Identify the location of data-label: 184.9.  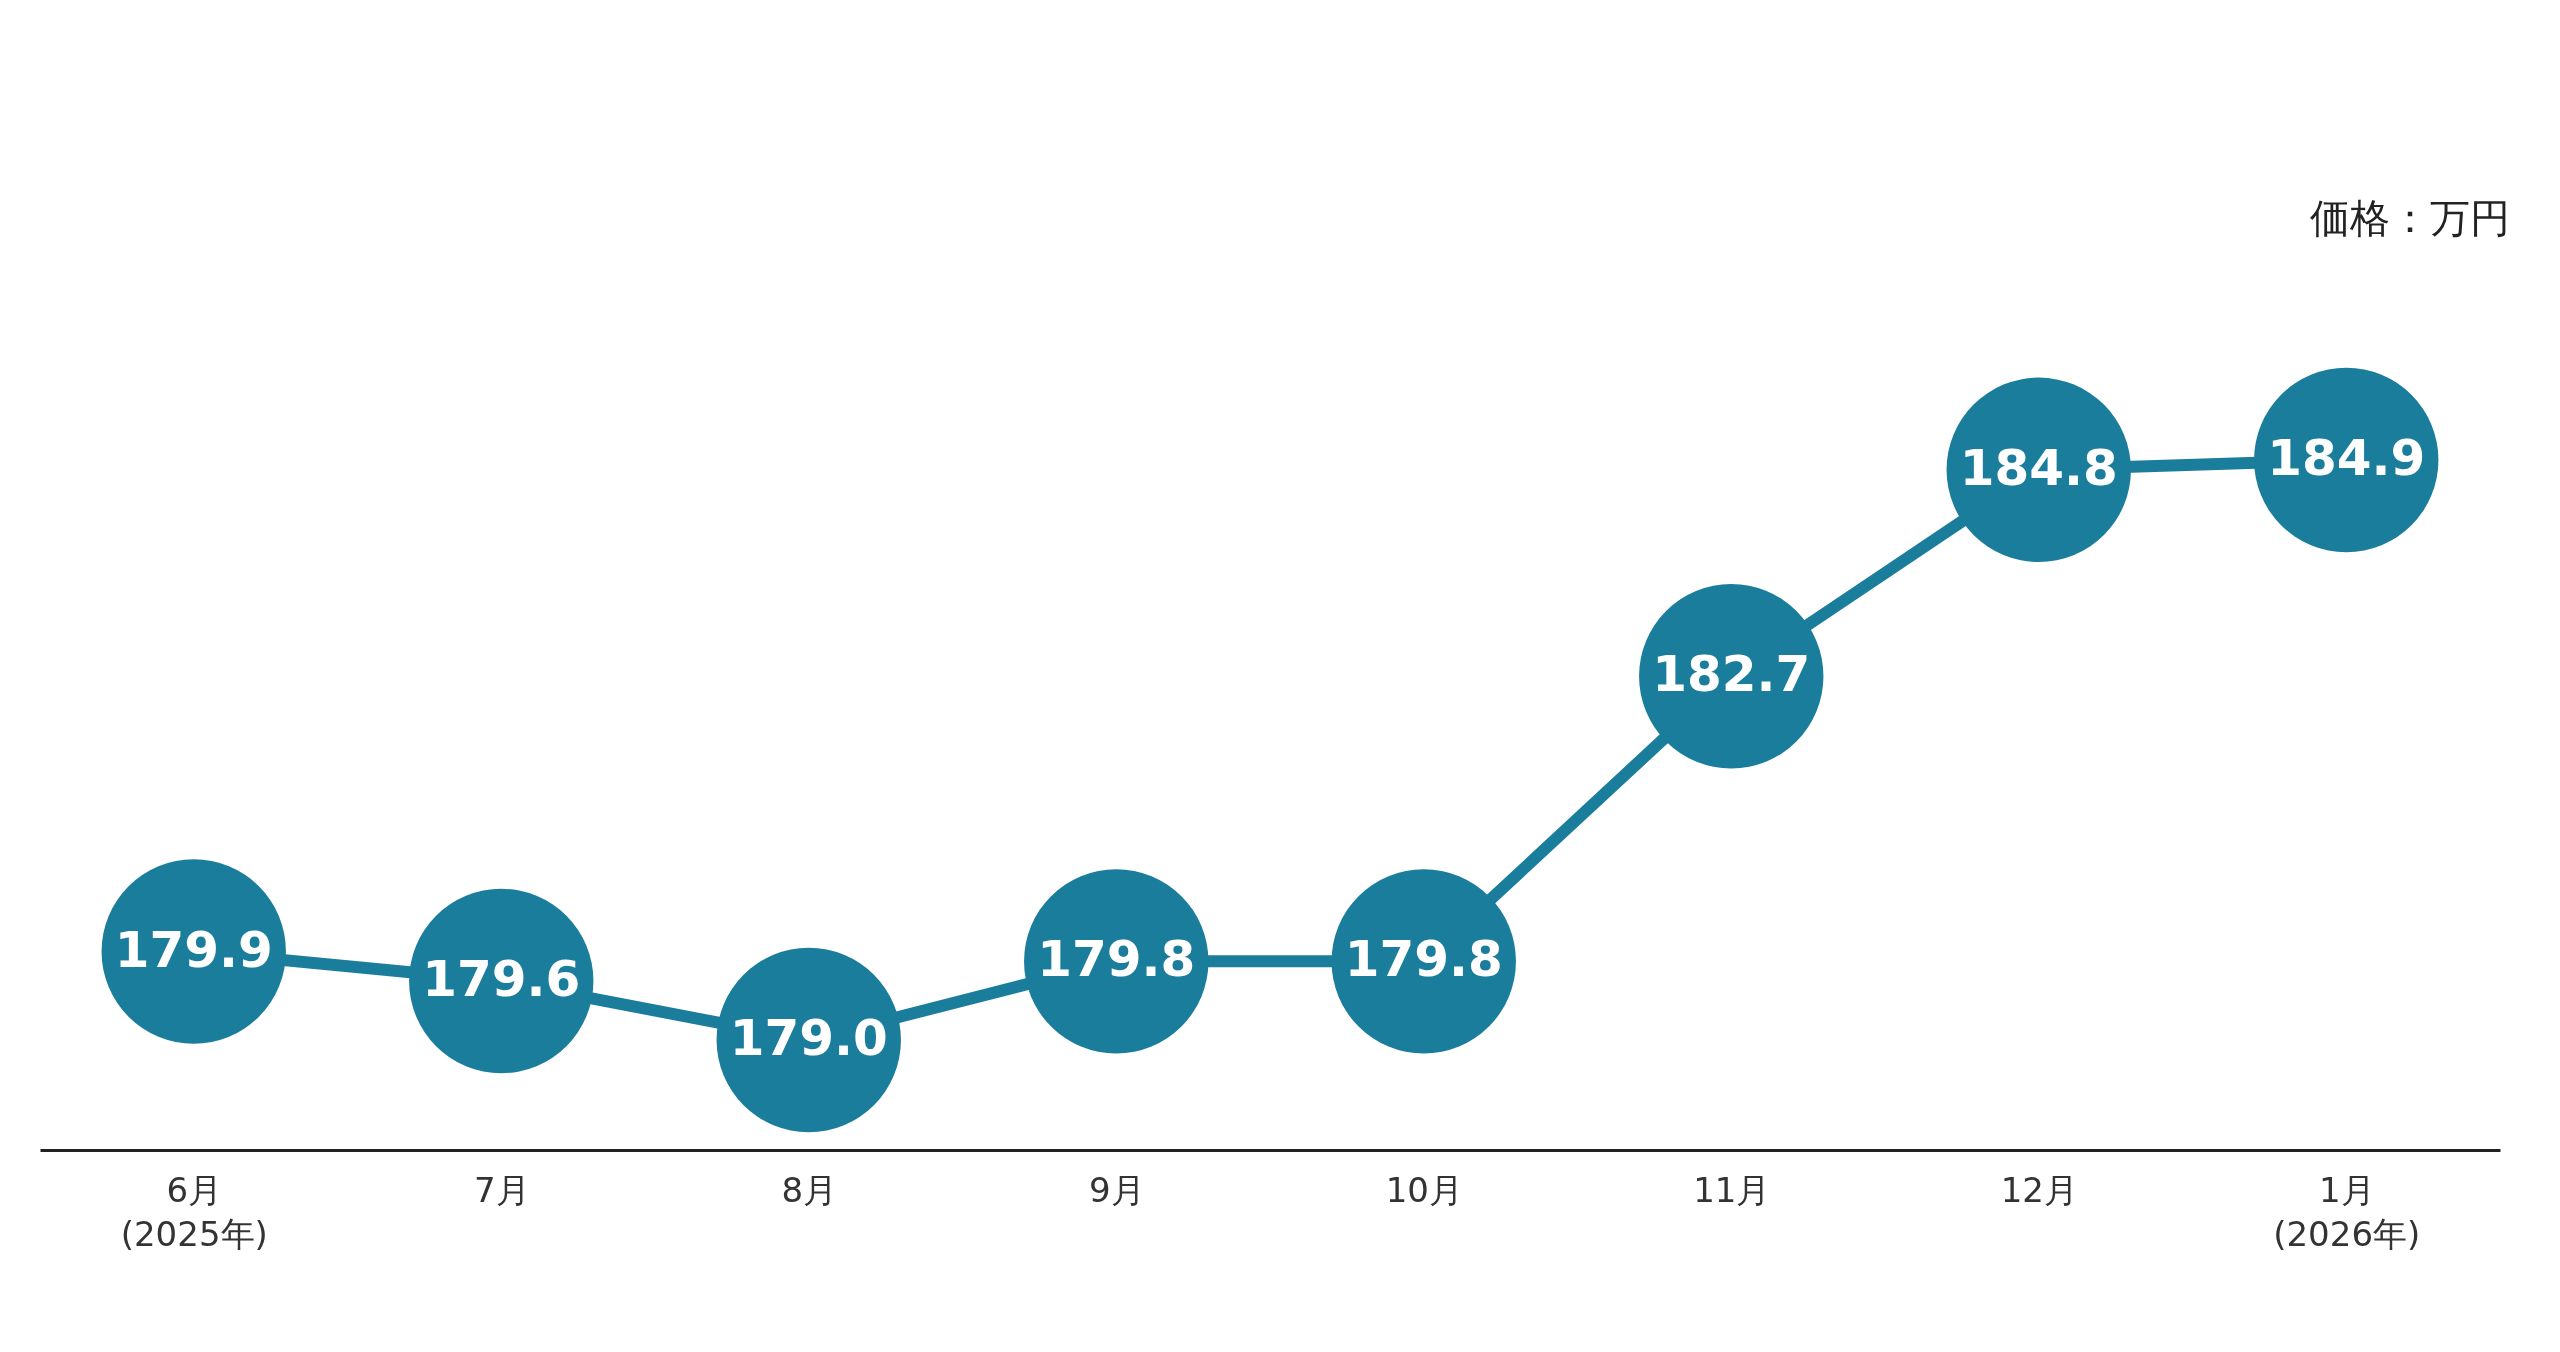
(2346, 458).